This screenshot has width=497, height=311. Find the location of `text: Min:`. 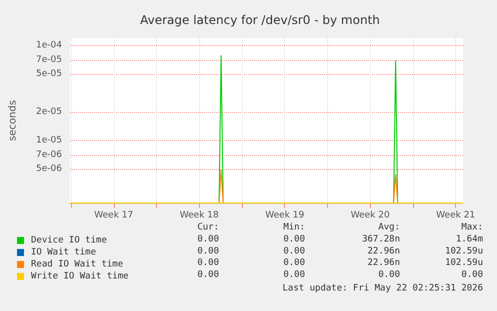

text: Min: is located at coordinates (294, 227).